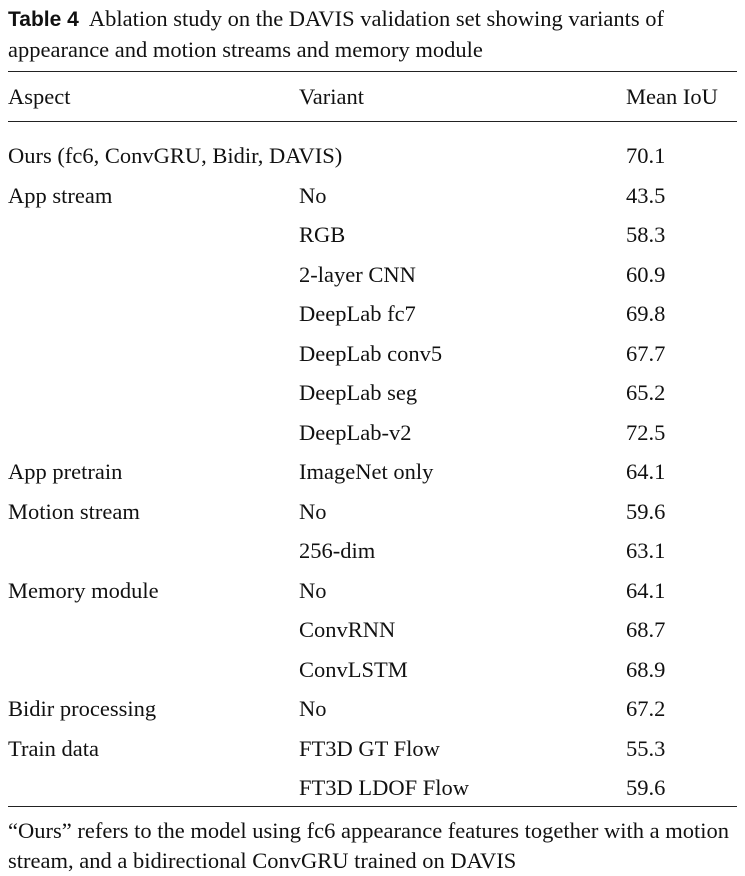 The image size is (745, 876). Describe the element at coordinates (646, 313) in the screenshot. I see `row-mean-iou: 69.8` at that location.